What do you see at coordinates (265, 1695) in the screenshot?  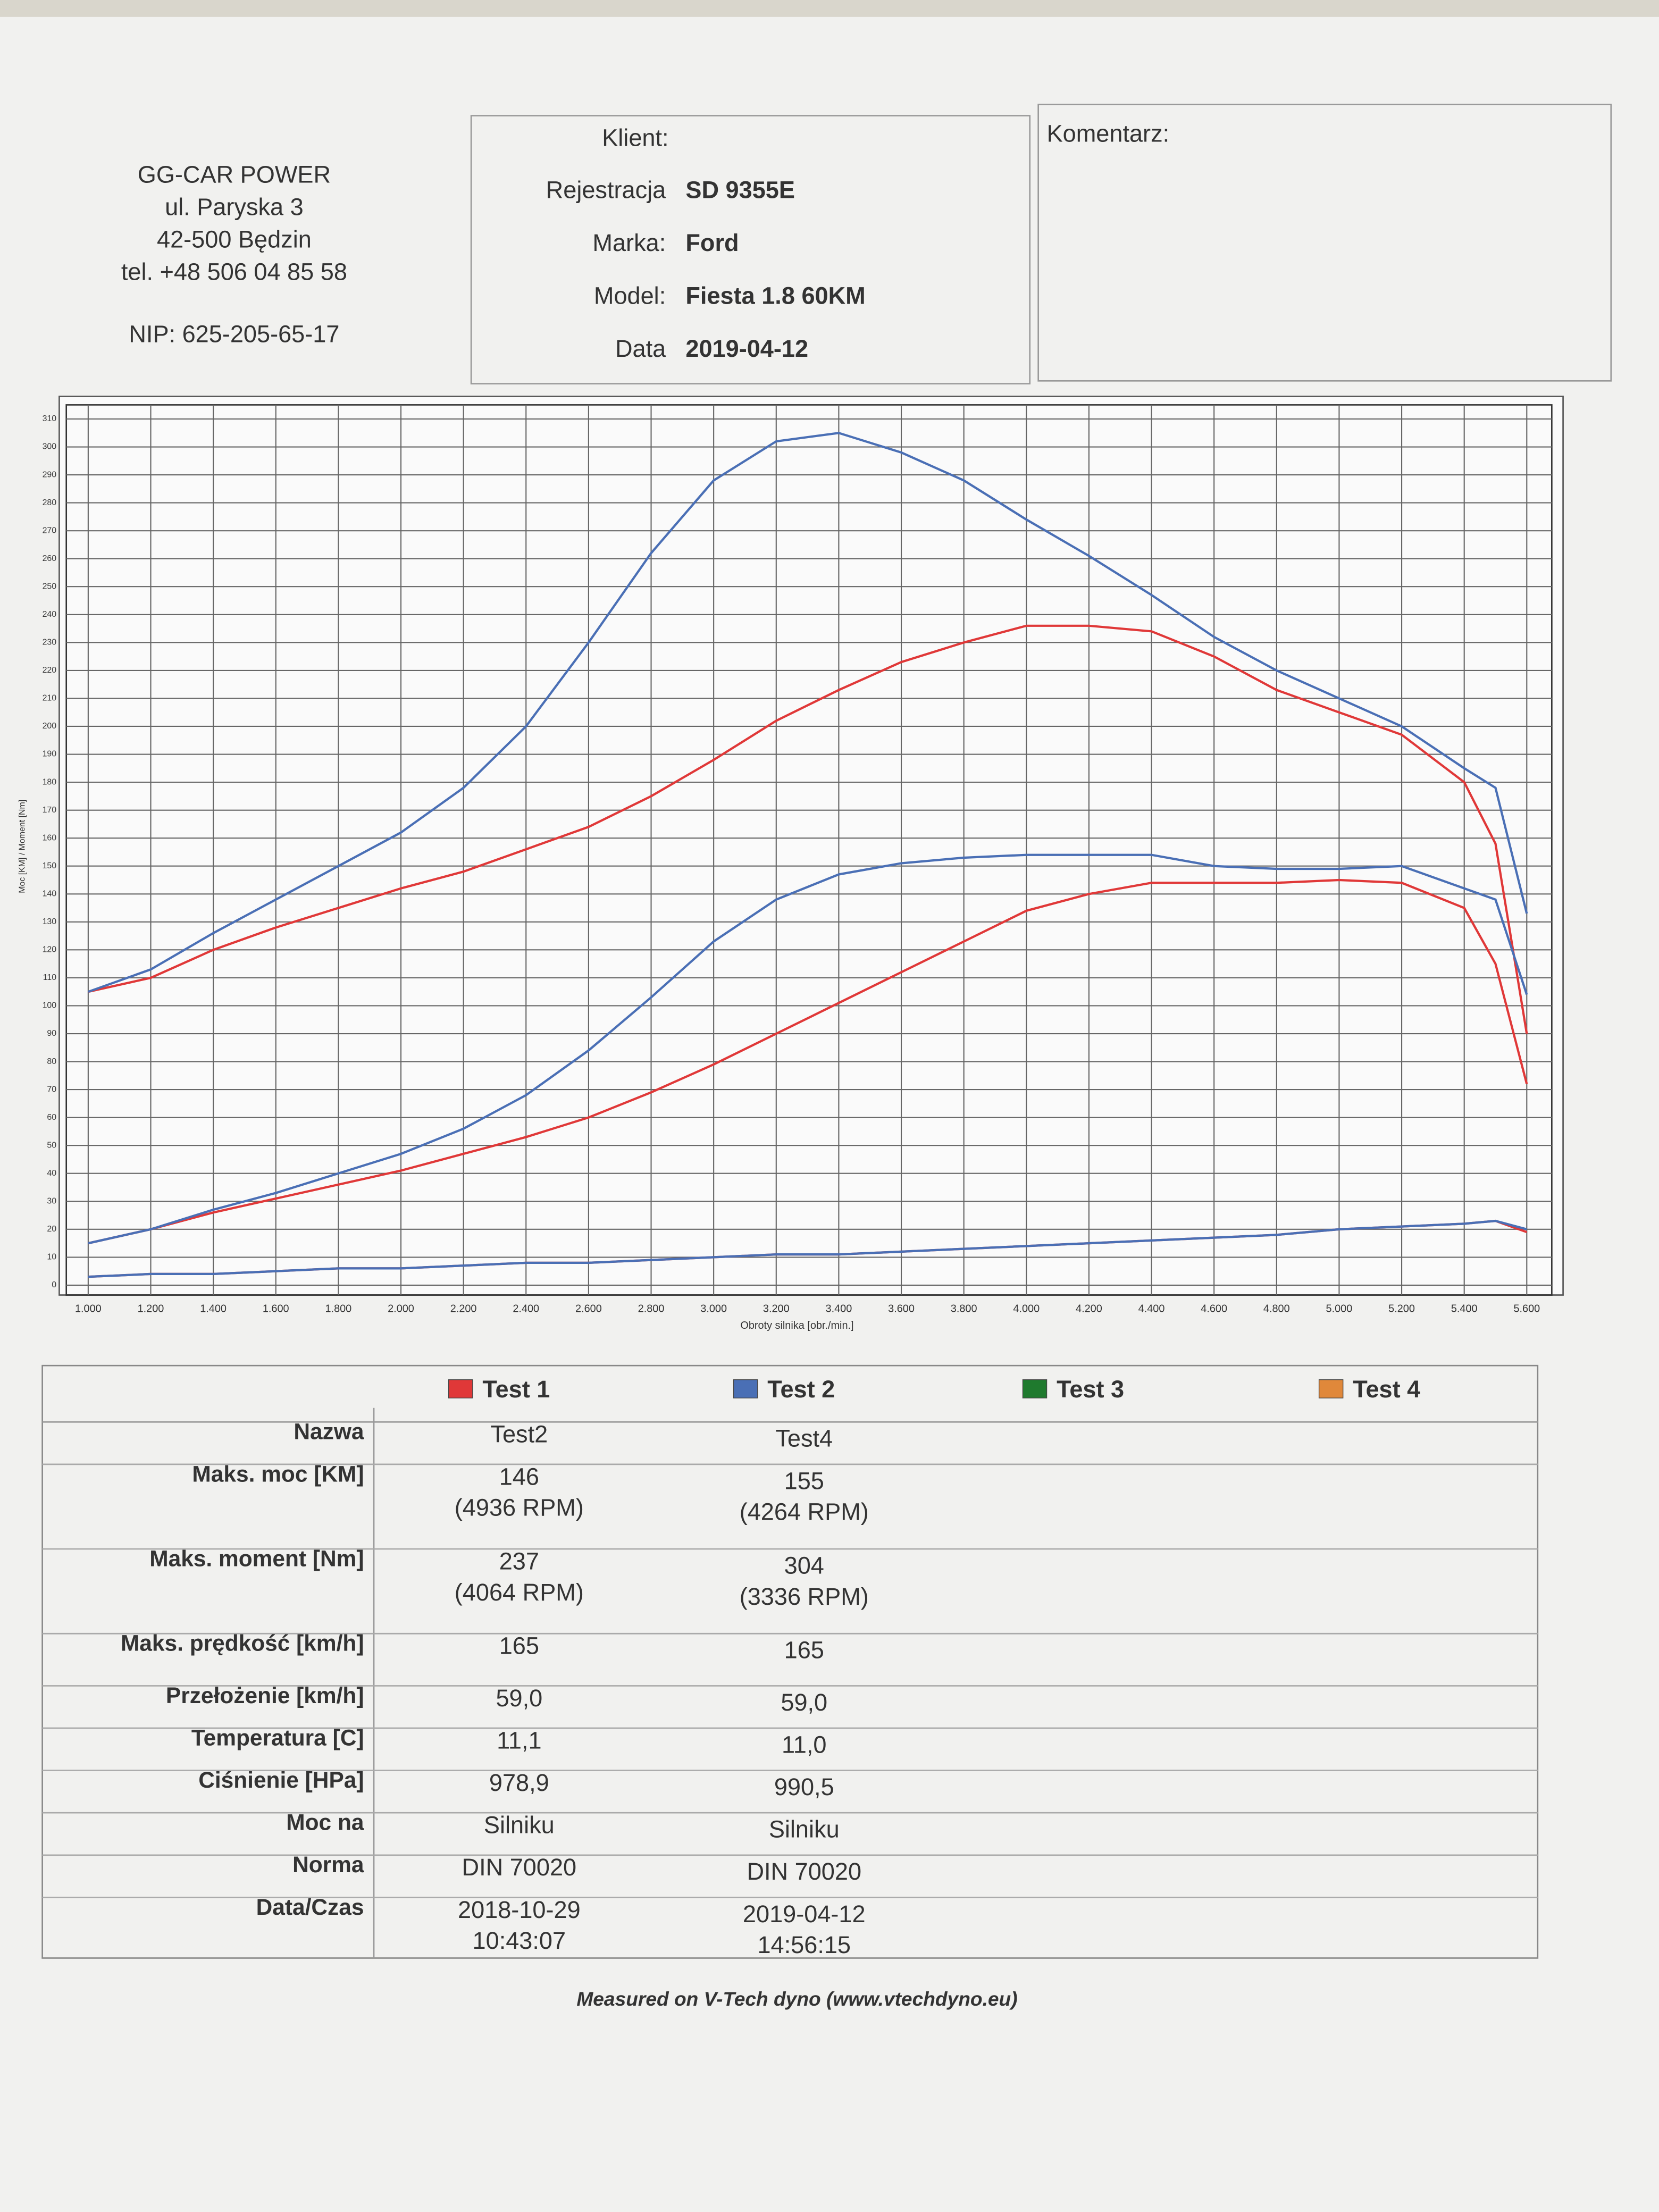 I see `row-label: Przełożenie [km/h]` at bounding box center [265, 1695].